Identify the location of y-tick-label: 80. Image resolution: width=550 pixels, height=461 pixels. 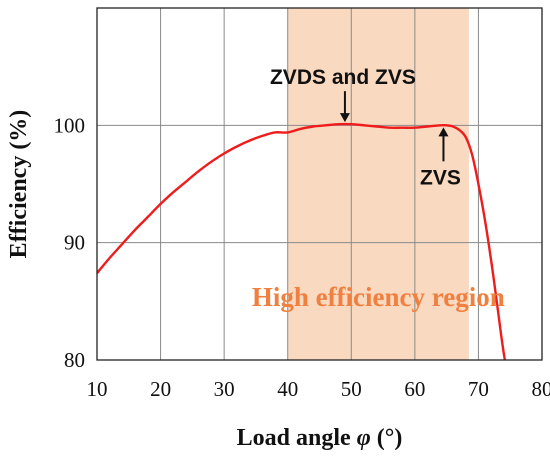
(74, 360).